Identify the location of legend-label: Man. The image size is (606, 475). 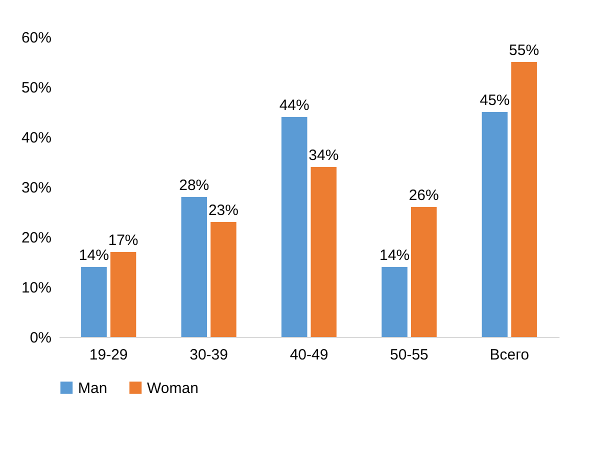
(93, 388).